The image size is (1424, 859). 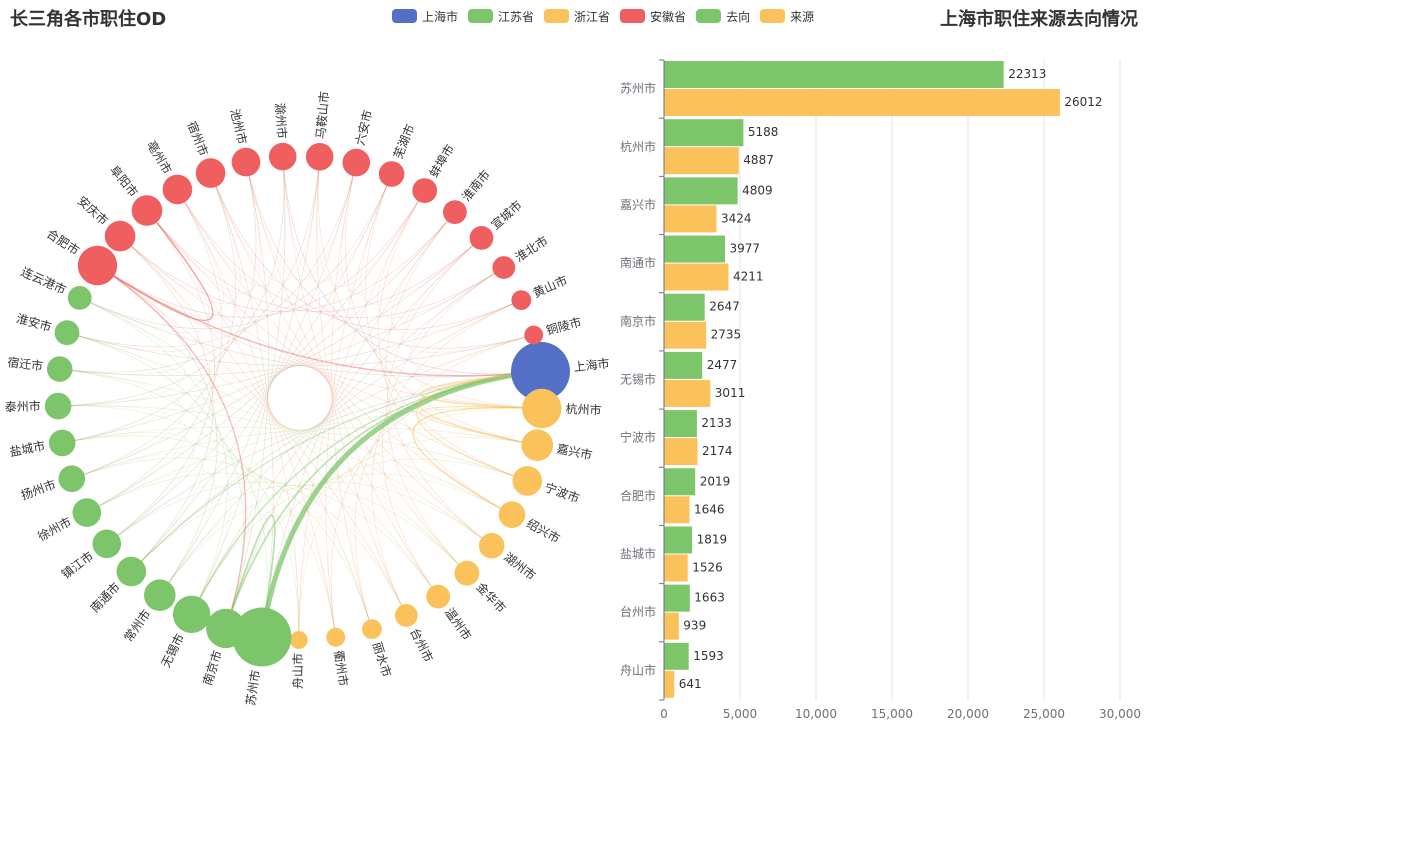 What do you see at coordinates (740, 714) in the screenshot?
I see `x-tick-label: 5,000` at bounding box center [740, 714].